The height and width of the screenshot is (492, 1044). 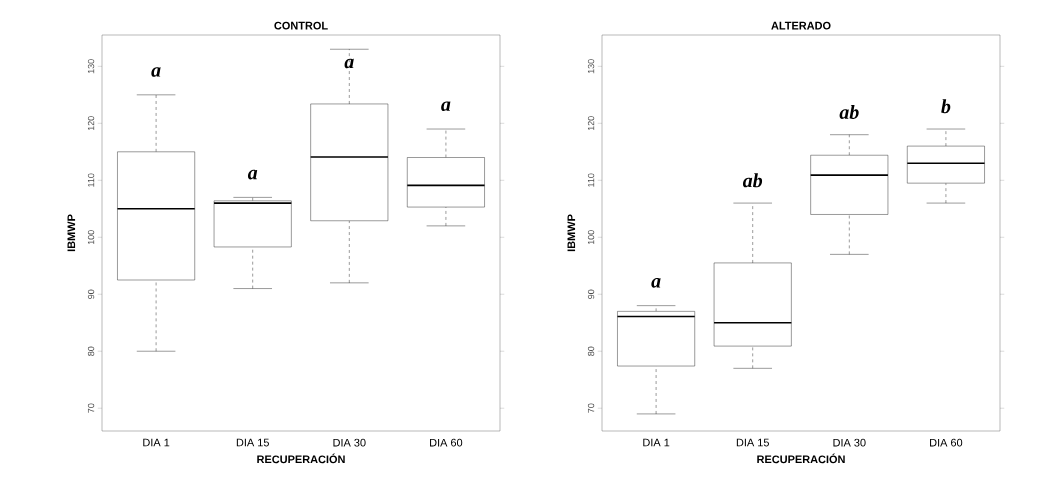 What do you see at coordinates (301, 25) in the screenshot?
I see `chart-title: CONTROL` at bounding box center [301, 25].